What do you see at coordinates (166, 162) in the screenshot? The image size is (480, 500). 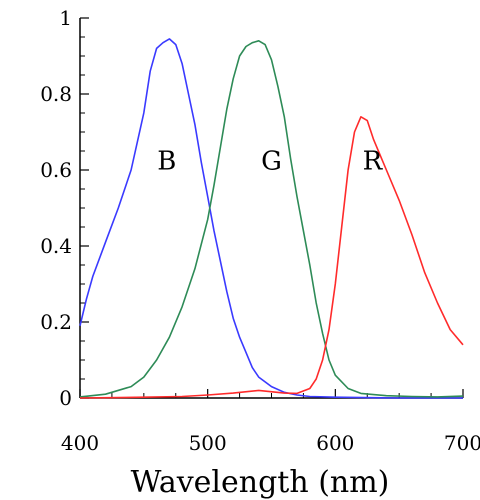 I see `curve-label-b: B` at bounding box center [166, 162].